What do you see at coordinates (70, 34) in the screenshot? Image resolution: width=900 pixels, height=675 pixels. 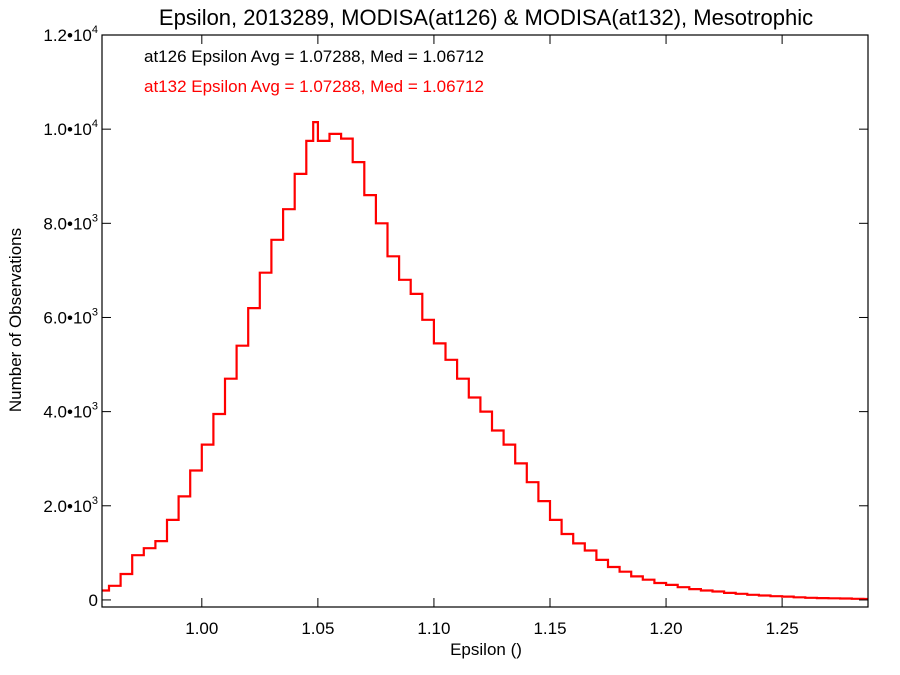 I see `y-tick-label: 1.2•104` at bounding box center [70, 34].